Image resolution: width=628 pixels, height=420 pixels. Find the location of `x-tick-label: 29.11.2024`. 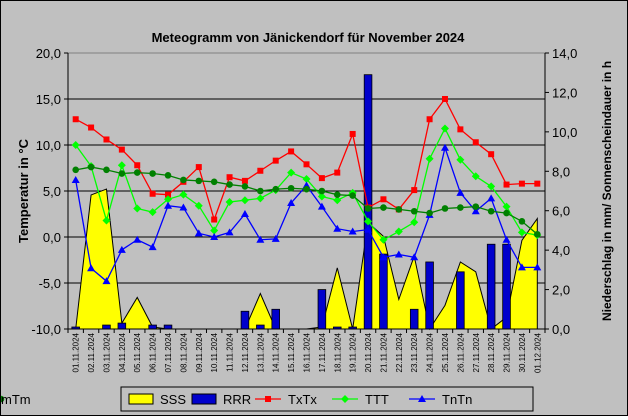

x-tick-label: 29.11.2024 is located at coordinates (507, 352).